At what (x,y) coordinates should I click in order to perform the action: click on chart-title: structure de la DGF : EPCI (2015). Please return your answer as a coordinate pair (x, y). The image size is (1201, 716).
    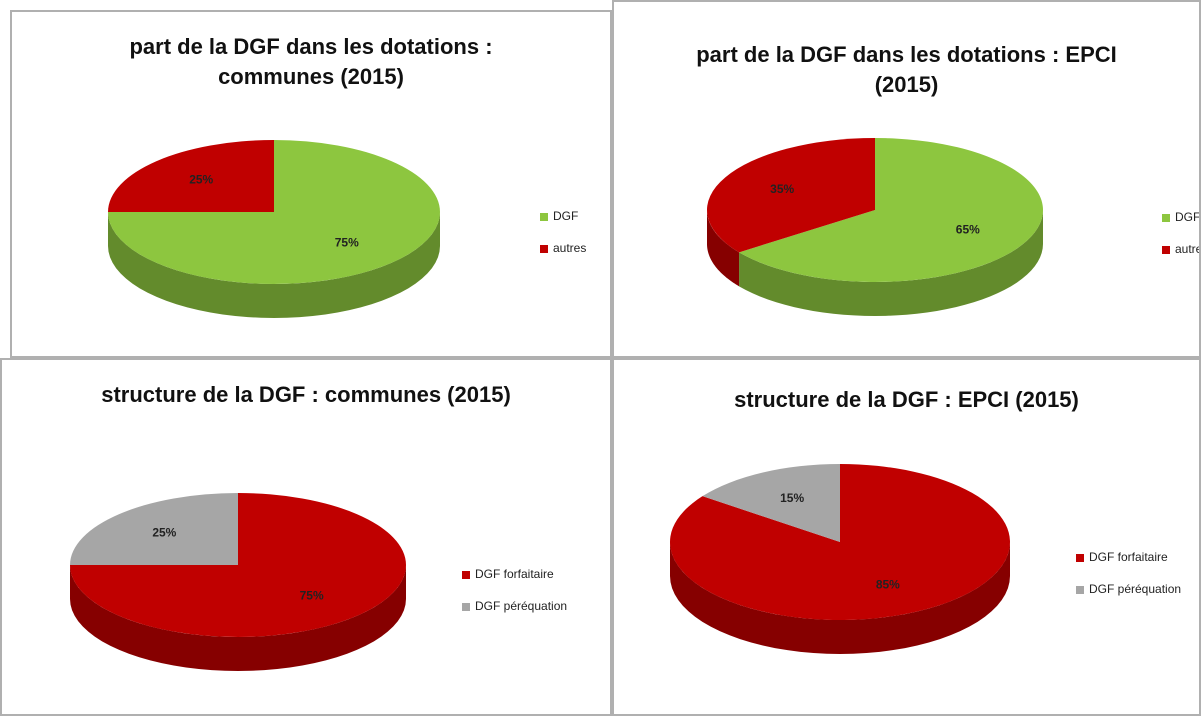
    Looking at the image, I should click on (906, 399).